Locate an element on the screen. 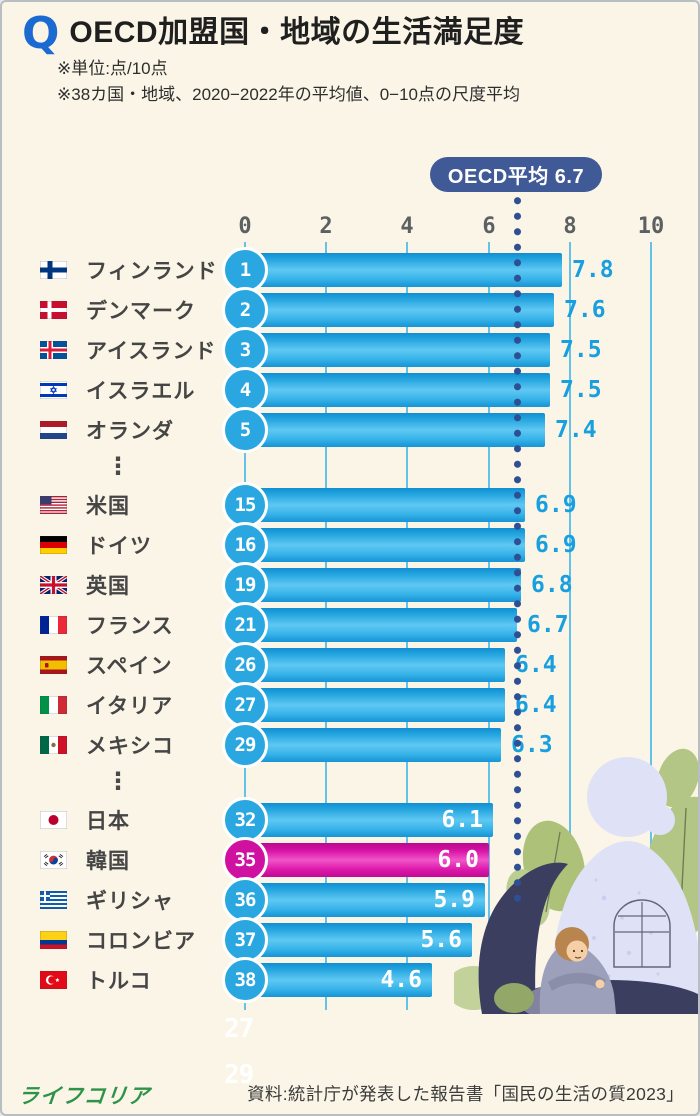  country-label: ギリシャ is located at coordinates (130, 901).